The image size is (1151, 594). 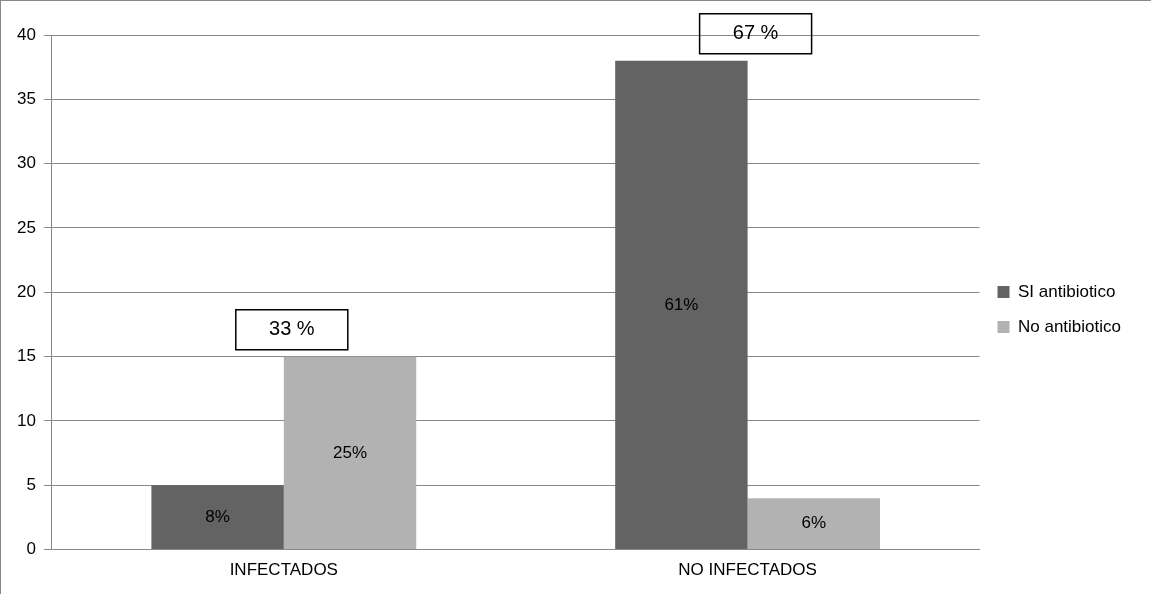 What do you see at coordinates (31, 484) in the screenshot?
I see `y-tick-label: 5` at bounding box center [31, 484].